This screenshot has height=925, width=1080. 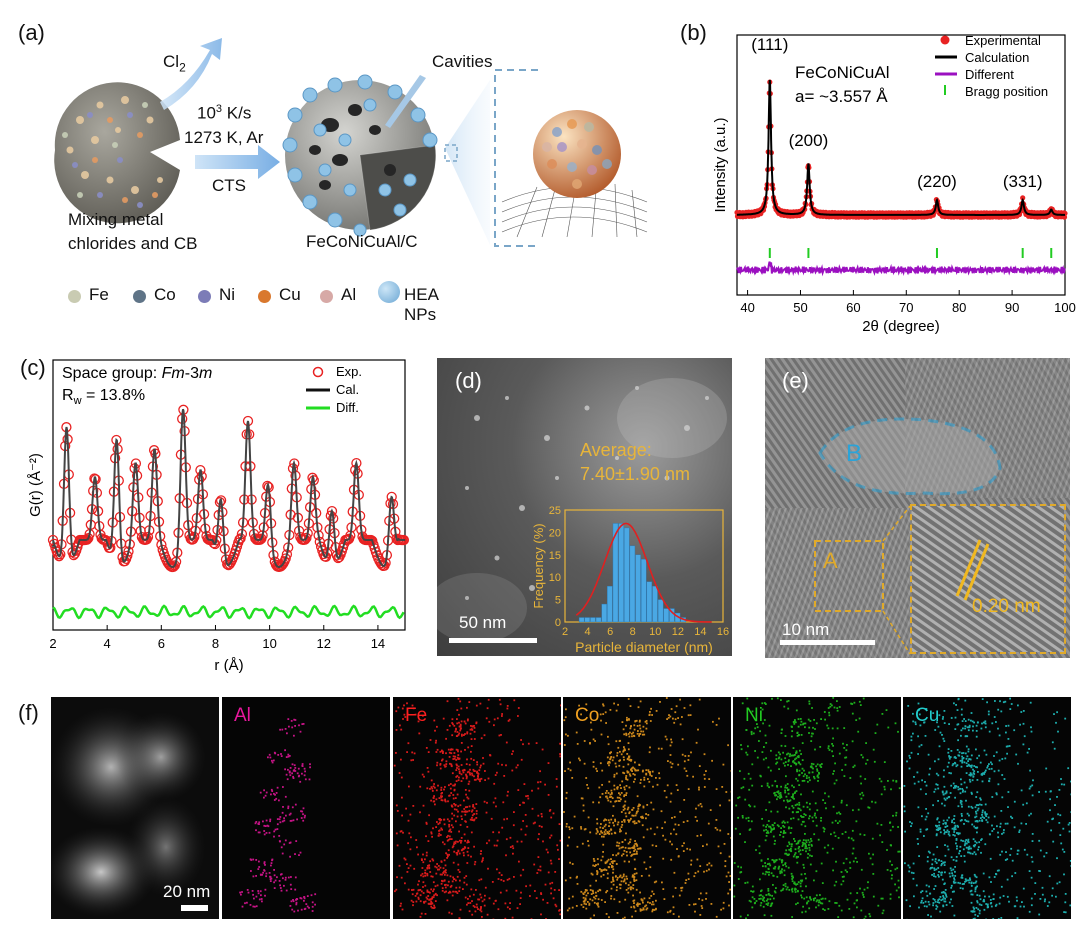 I want to click on cts-label: CTS, so click(x=229, y=185).